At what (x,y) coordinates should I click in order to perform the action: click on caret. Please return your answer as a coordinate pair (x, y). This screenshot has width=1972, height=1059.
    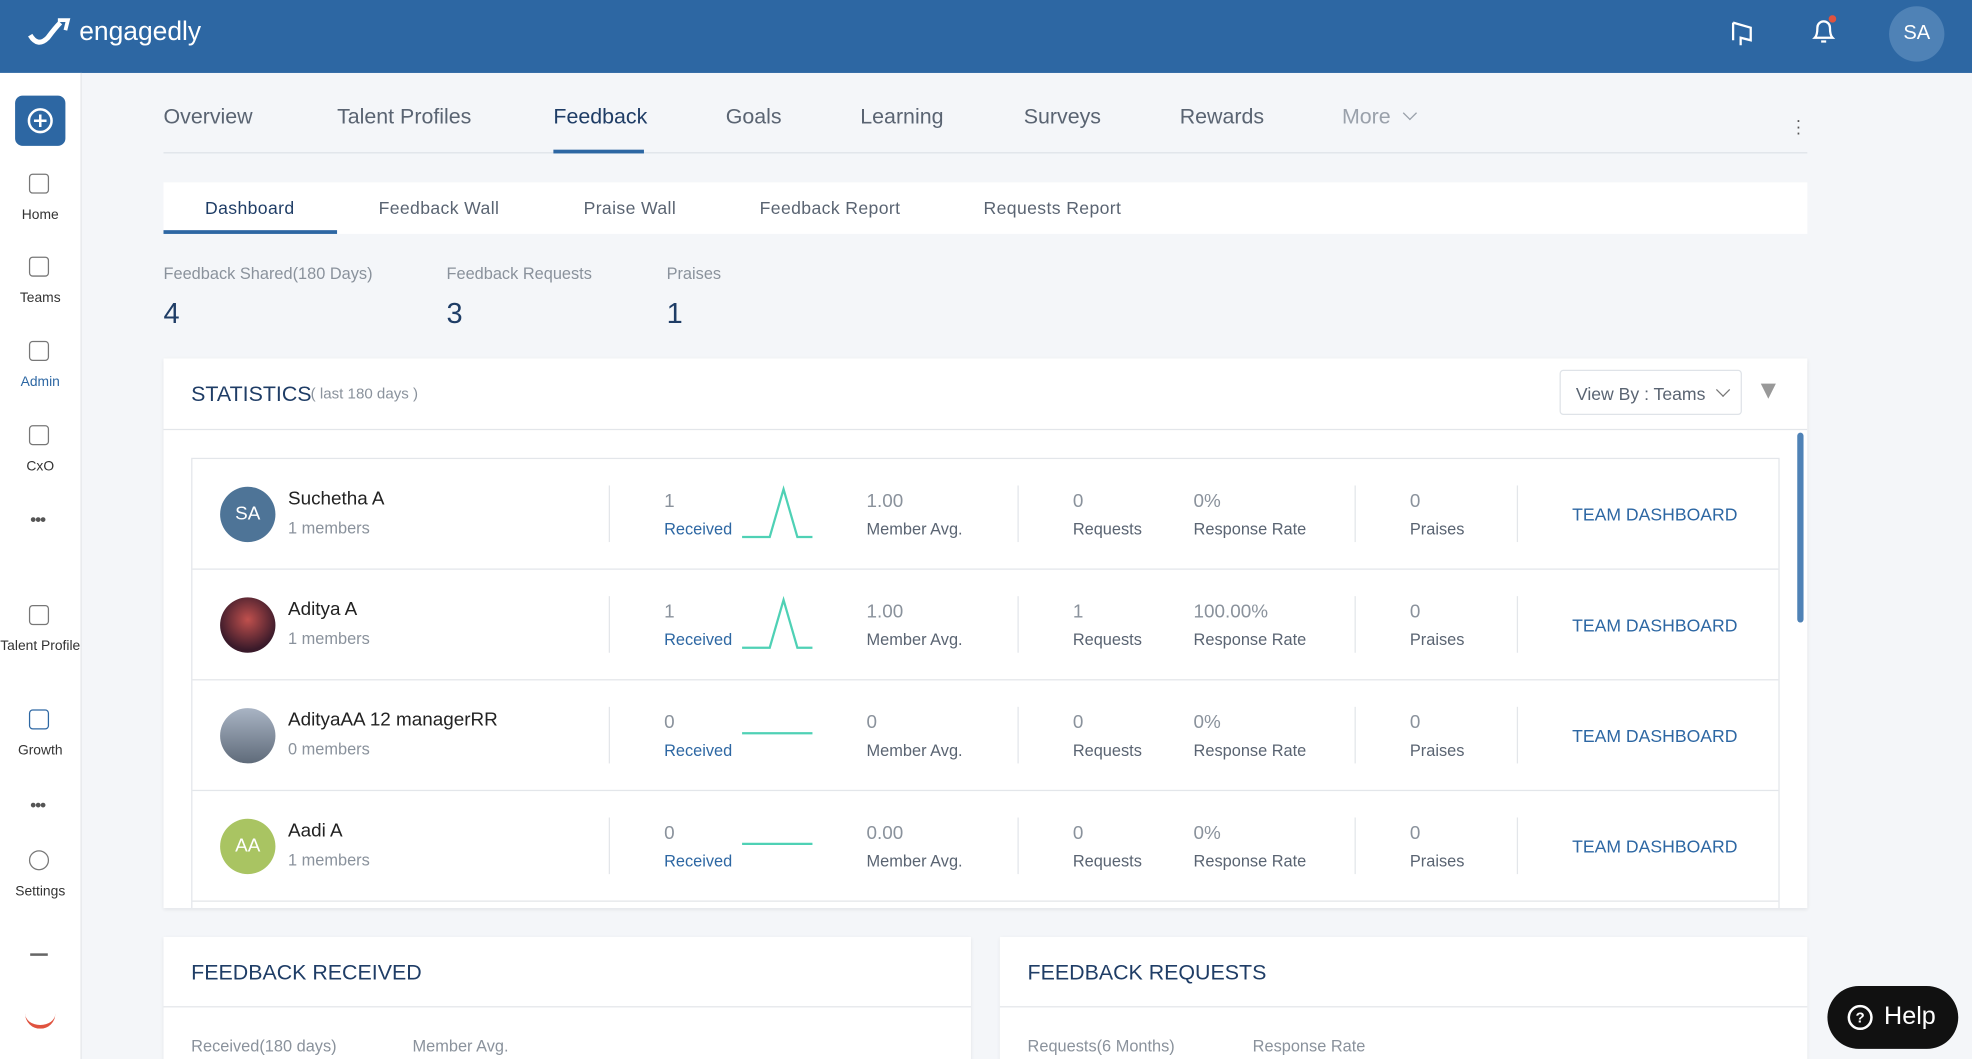
    Looking at the image, I should click on (1723, 390).